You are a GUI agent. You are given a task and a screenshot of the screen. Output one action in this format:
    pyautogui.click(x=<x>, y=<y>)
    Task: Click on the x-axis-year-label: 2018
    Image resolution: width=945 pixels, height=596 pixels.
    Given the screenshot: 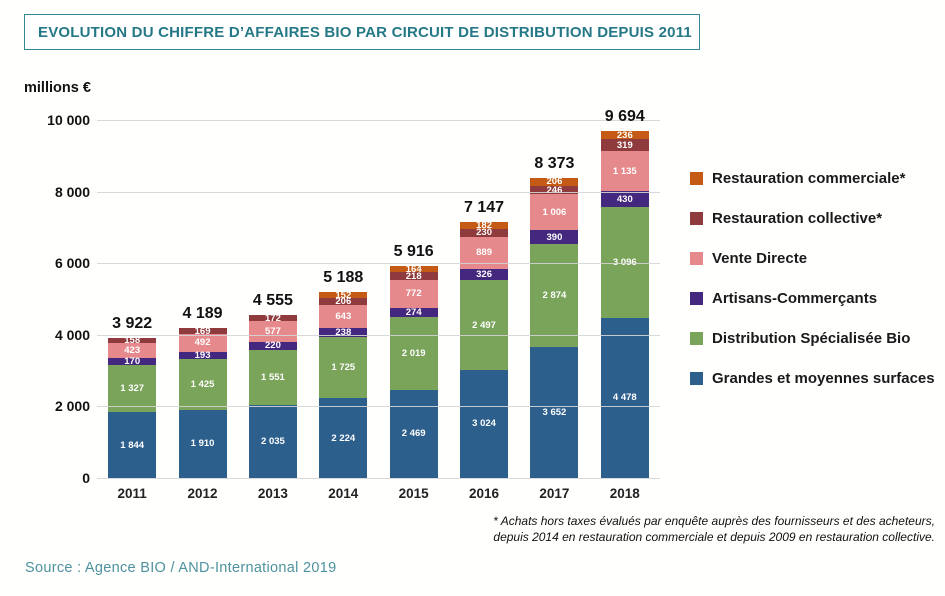 What is the action you would take?
    pyautogui.click(x=624, y=493)
    